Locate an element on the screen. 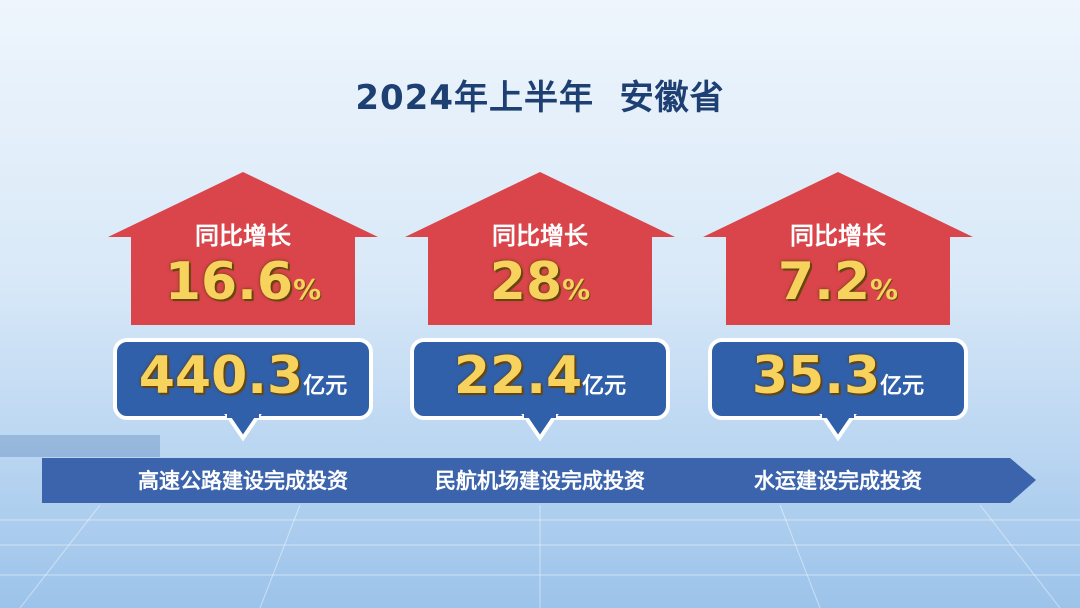 The width and height of the screenshot is (1080, 608). growth-value: 7.2 is located at coordinates (824, 282).